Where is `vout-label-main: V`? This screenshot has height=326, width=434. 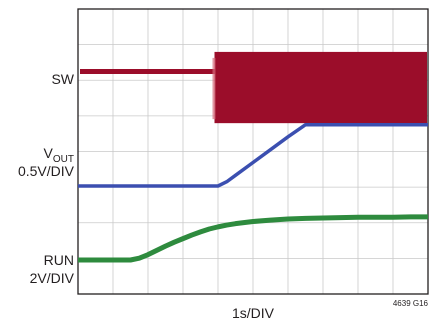 vout-label-main: V is located at coordinates (49, 153).